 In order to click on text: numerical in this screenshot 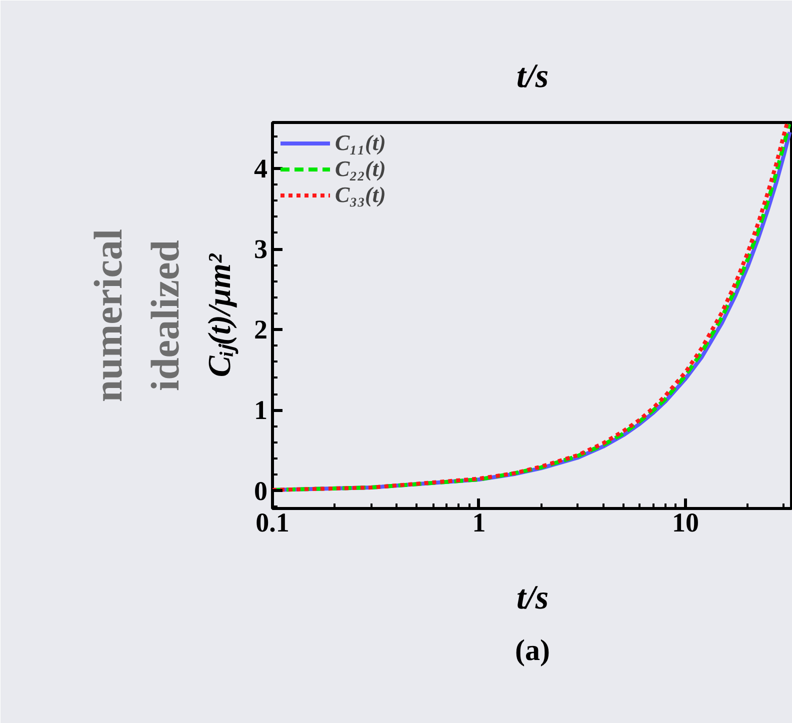, I will do `click(108, 315)`.